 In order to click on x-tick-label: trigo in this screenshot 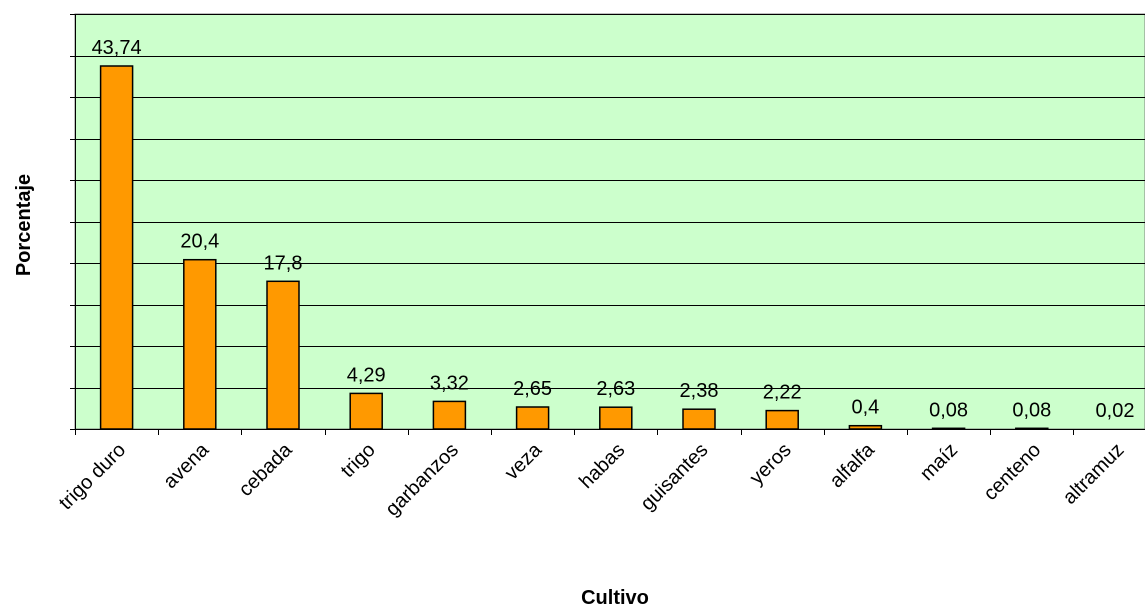, I will do `click(358, 460)`.